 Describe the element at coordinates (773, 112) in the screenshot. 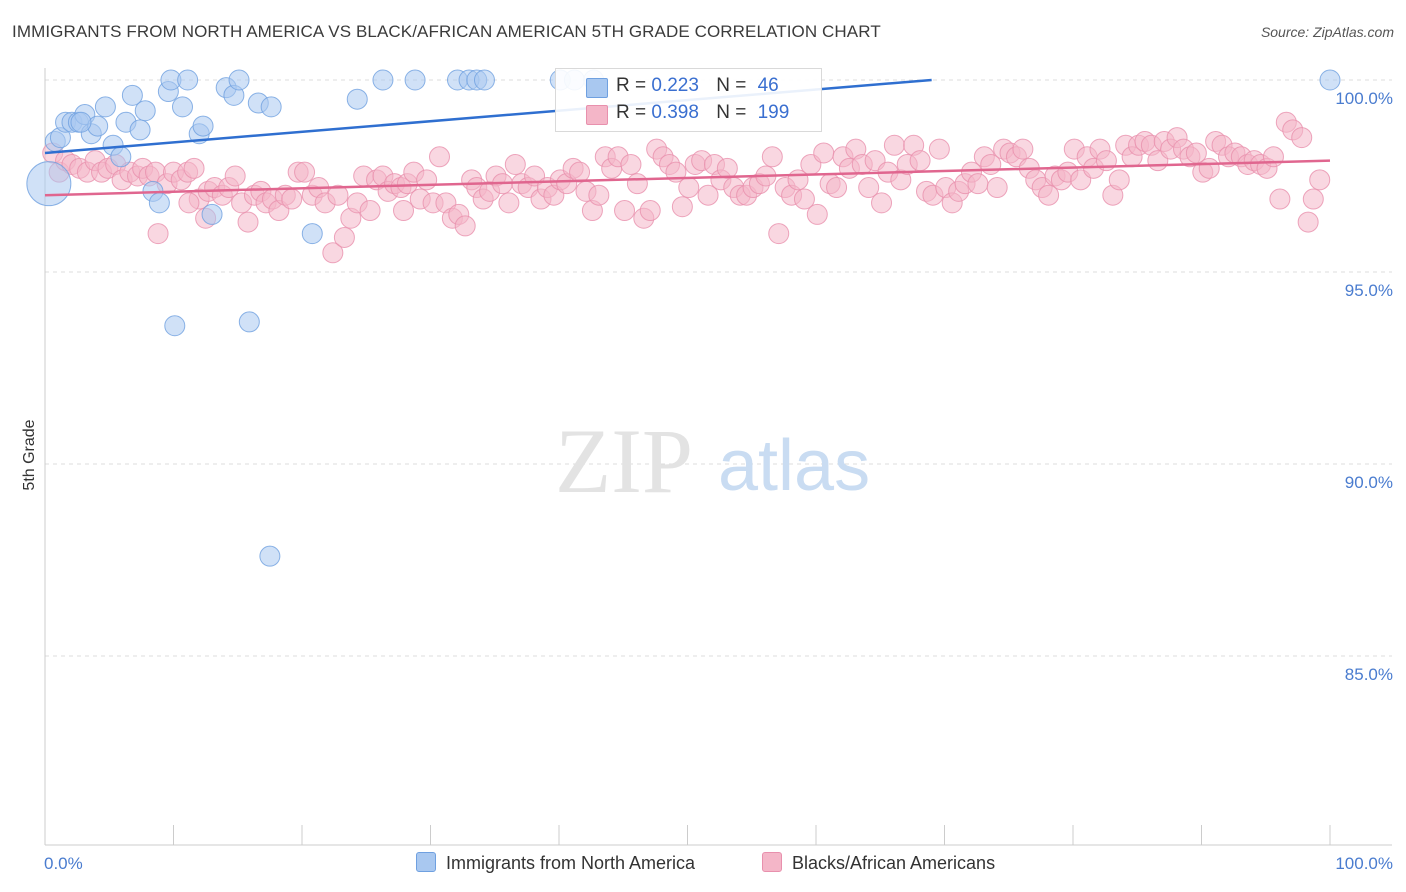

I see `legend-n-value: 199` at that location.